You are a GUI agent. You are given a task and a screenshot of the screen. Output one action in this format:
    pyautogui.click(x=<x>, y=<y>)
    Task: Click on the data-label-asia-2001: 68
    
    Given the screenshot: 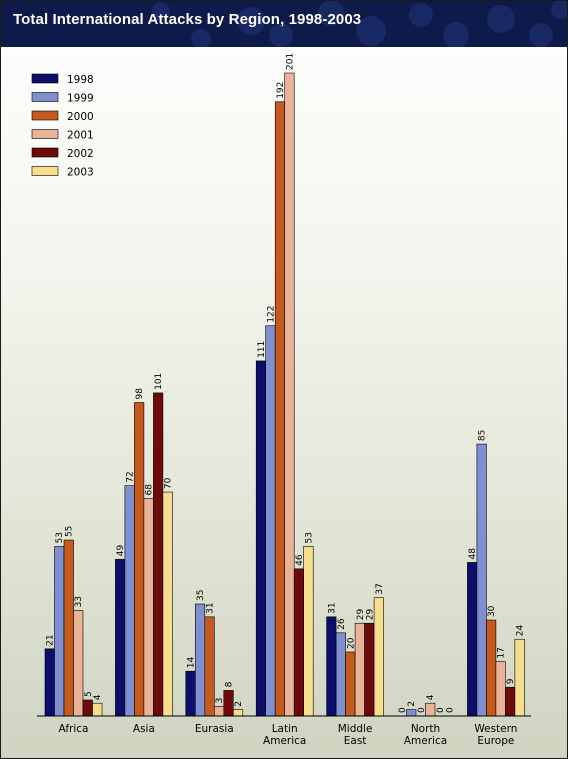 What is the action you would take?
    pyautogui.click(x=150, y=490)
    